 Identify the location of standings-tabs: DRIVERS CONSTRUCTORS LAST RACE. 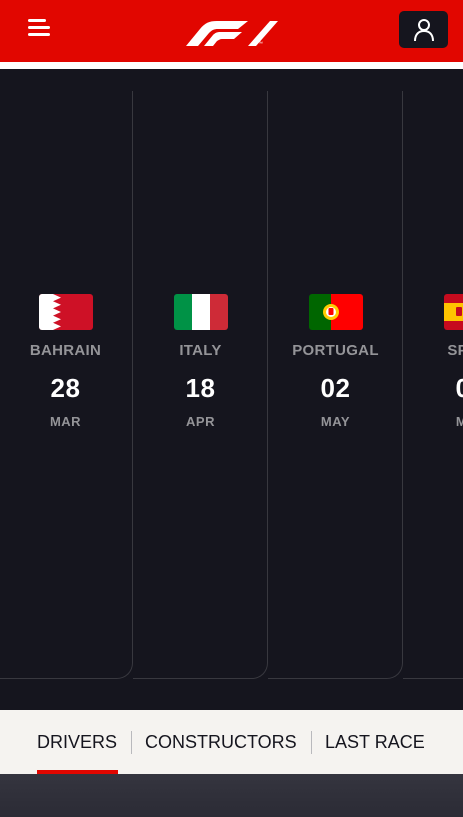
(231, 742).